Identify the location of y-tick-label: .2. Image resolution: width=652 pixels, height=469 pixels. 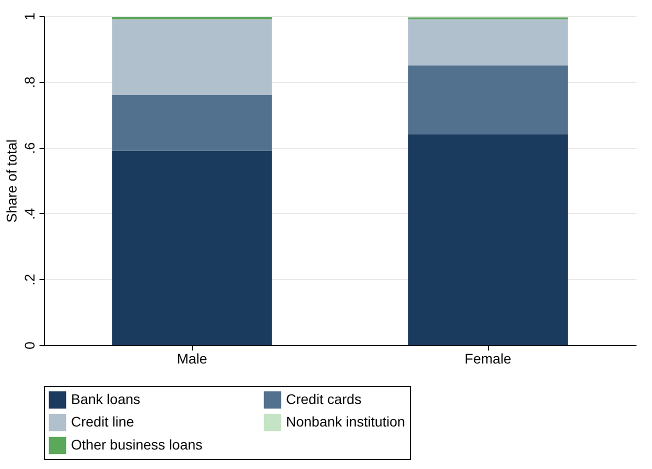
(30, 280).